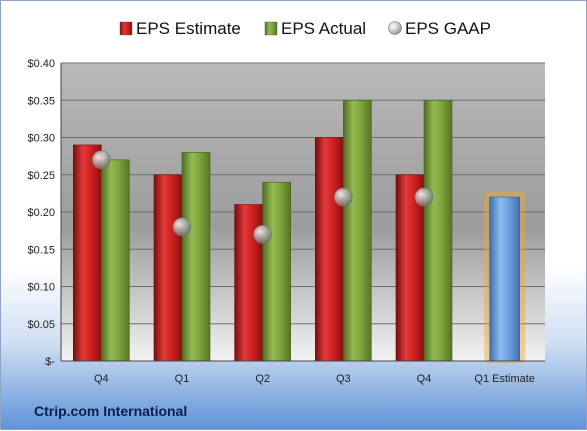 The height and width of the screenshot is (431, 587). Describe the element at coordinates (41, 101) in the screenshot. I see `y-tick-label: $0.35` at that location.